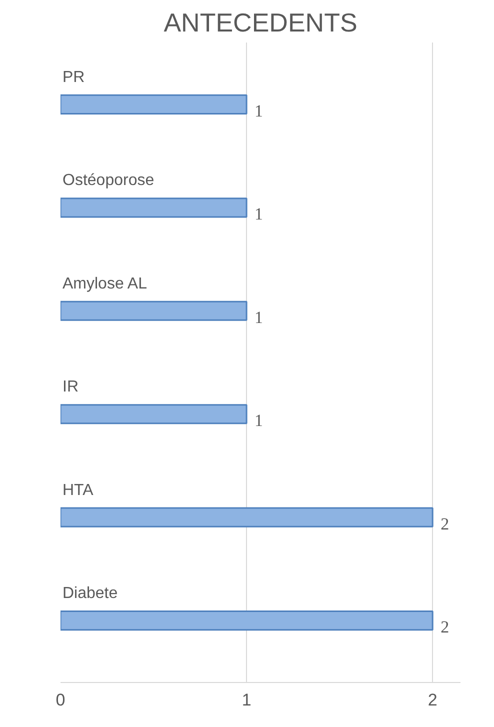 The image size is (494, 727). I want to click on y-tick-label: HTA, so click(78, 490).